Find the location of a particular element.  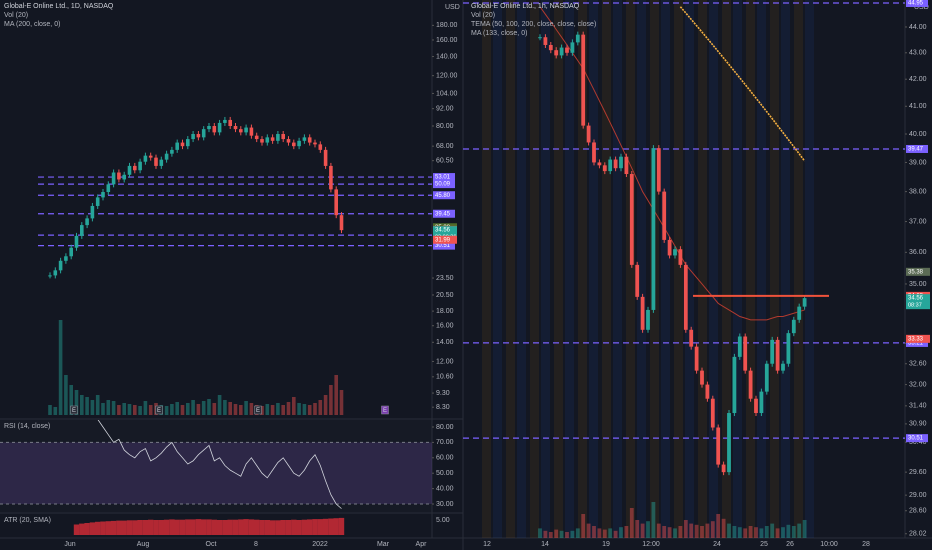

y-tick-label: 9.30 is located at coordinates (443, 393).